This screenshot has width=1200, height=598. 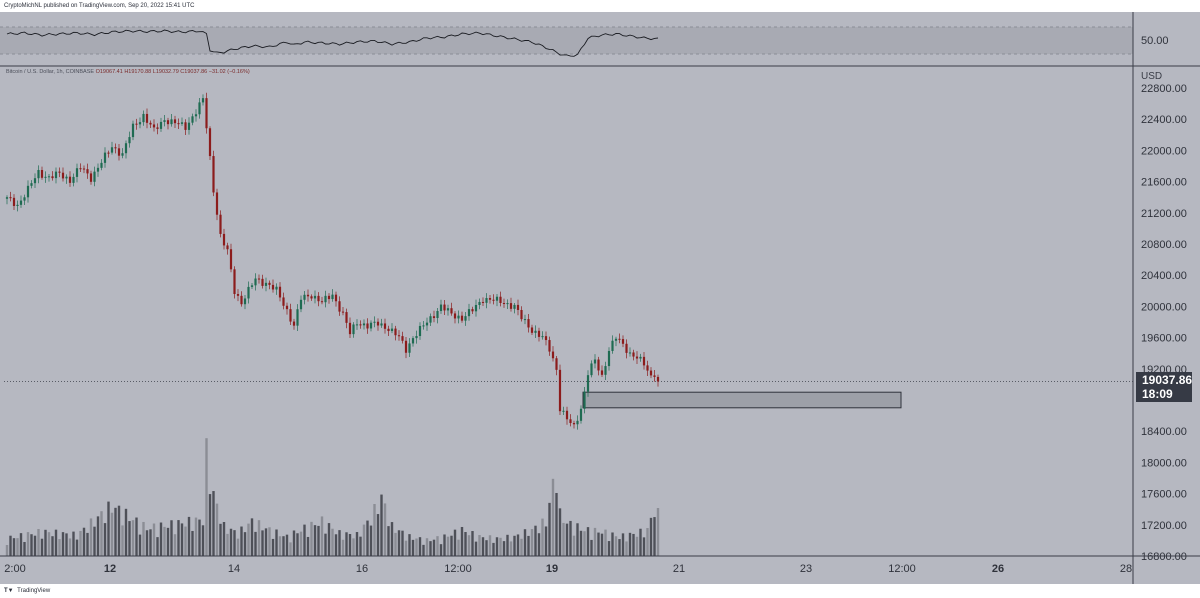 What do you see at coordinates (566, 40) in the screenshot?
I see `rsi-band` at bounding box center [566, 40].